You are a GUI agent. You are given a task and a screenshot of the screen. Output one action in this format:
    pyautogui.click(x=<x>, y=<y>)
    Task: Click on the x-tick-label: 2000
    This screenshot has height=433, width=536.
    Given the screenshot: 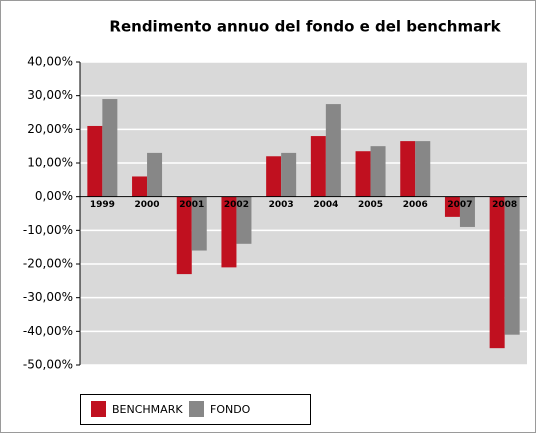 What is the action you would take?
    pyautogui.click(x=147, y=205)
    